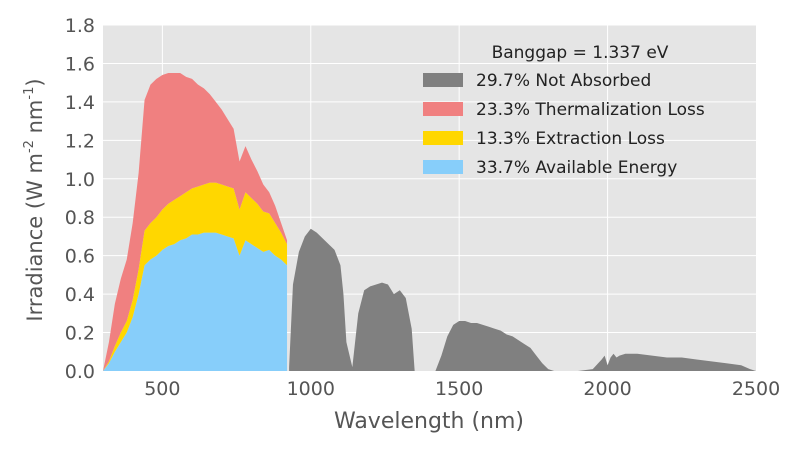 This screenshot has height=454, width=800. What do you see at coordinates (429, 421) in the screenshot?
I see `x-axis-label: Wavelength (nm)` at bounding box center [429, 421].